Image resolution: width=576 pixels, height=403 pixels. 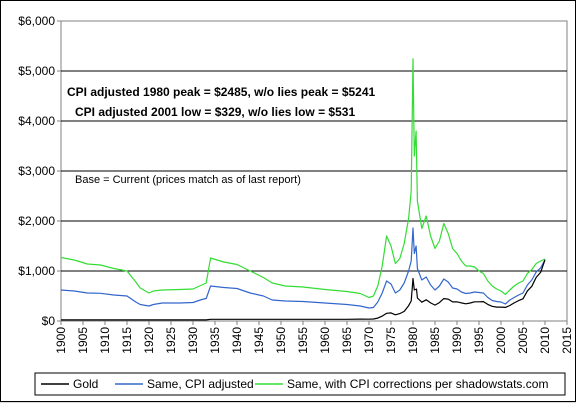 I want to click on x-tick-label: 1925, so click(x=171, y=340).